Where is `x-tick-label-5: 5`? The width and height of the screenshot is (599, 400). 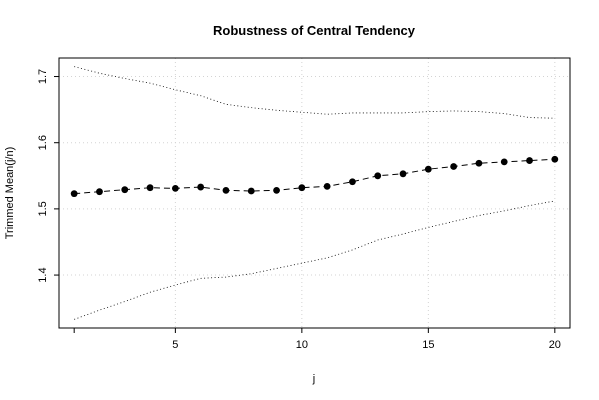
x-tick-label-5: 5 is located at coordinates (175, 345).